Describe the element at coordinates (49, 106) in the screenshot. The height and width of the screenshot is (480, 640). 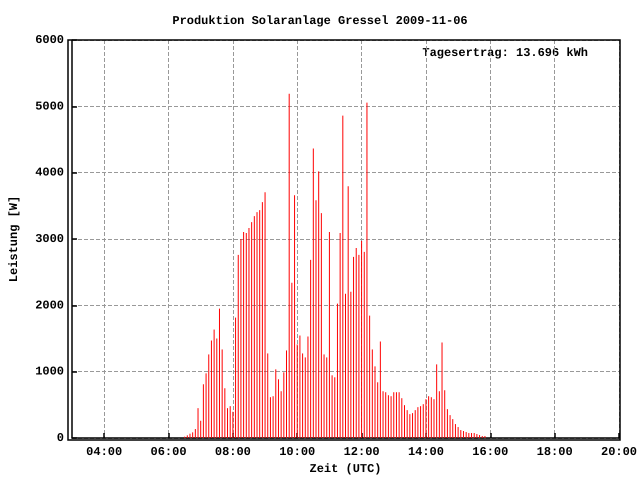
I see `y-tick-label: 5000` at that location.